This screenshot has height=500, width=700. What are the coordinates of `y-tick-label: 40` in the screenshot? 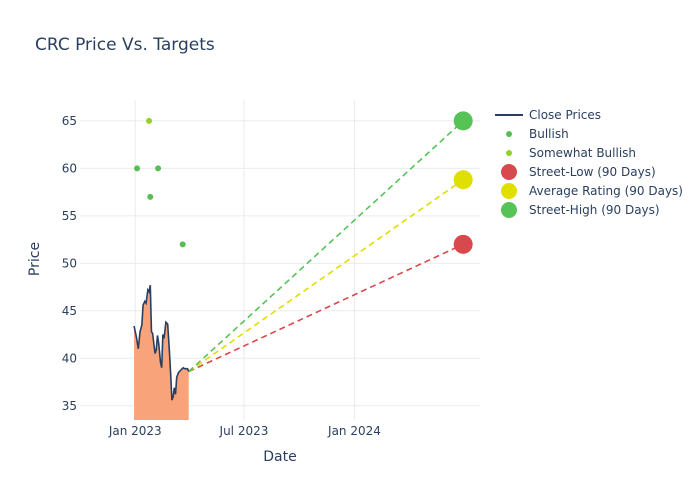 It's located at (69, 358).